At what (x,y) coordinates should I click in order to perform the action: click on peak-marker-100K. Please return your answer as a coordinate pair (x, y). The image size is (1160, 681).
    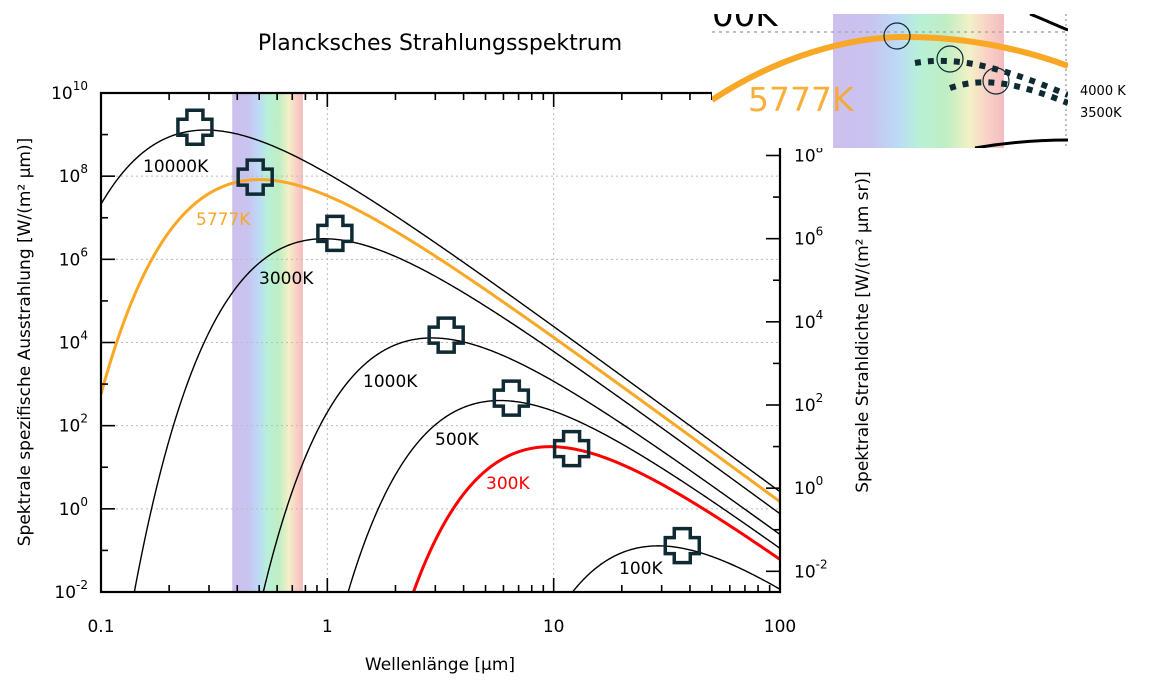
    Looking at the image, I should click on (682, 545).